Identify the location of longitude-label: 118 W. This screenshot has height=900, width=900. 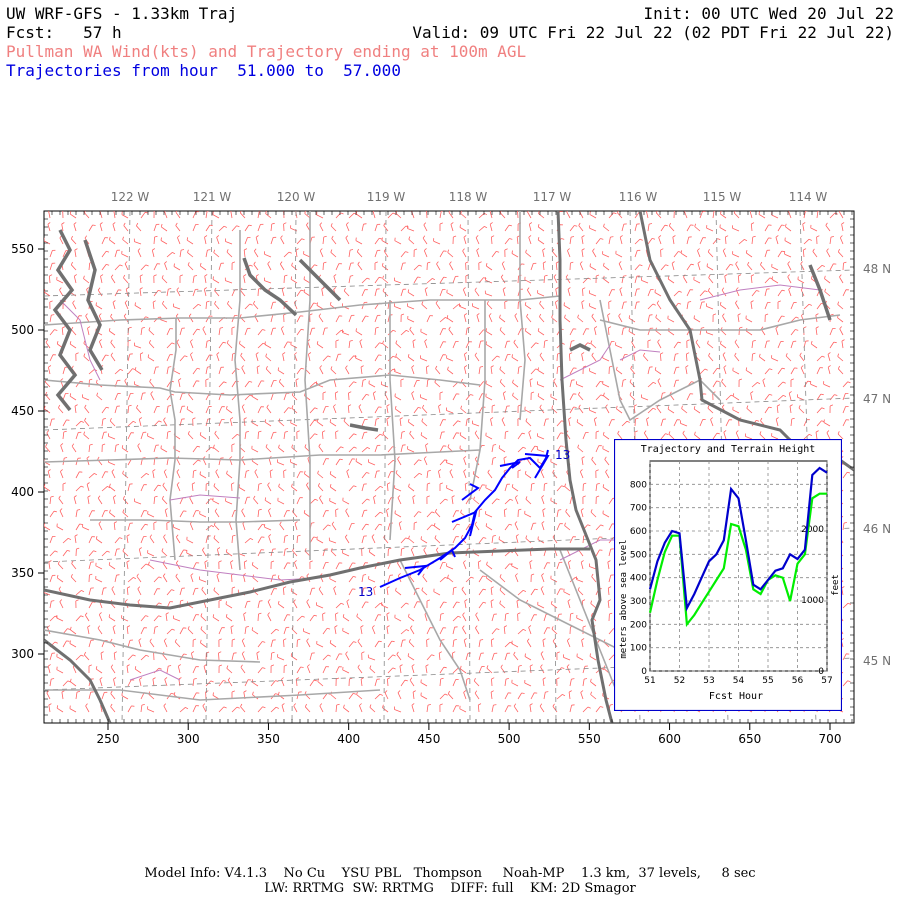
(468, 197).